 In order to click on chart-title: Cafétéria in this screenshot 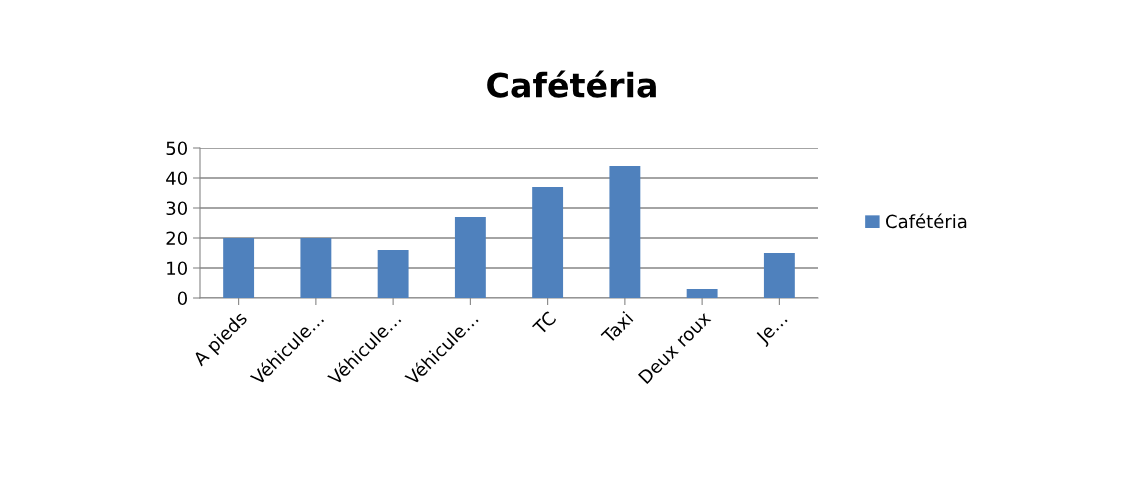, I will do `click(571, 84)`.